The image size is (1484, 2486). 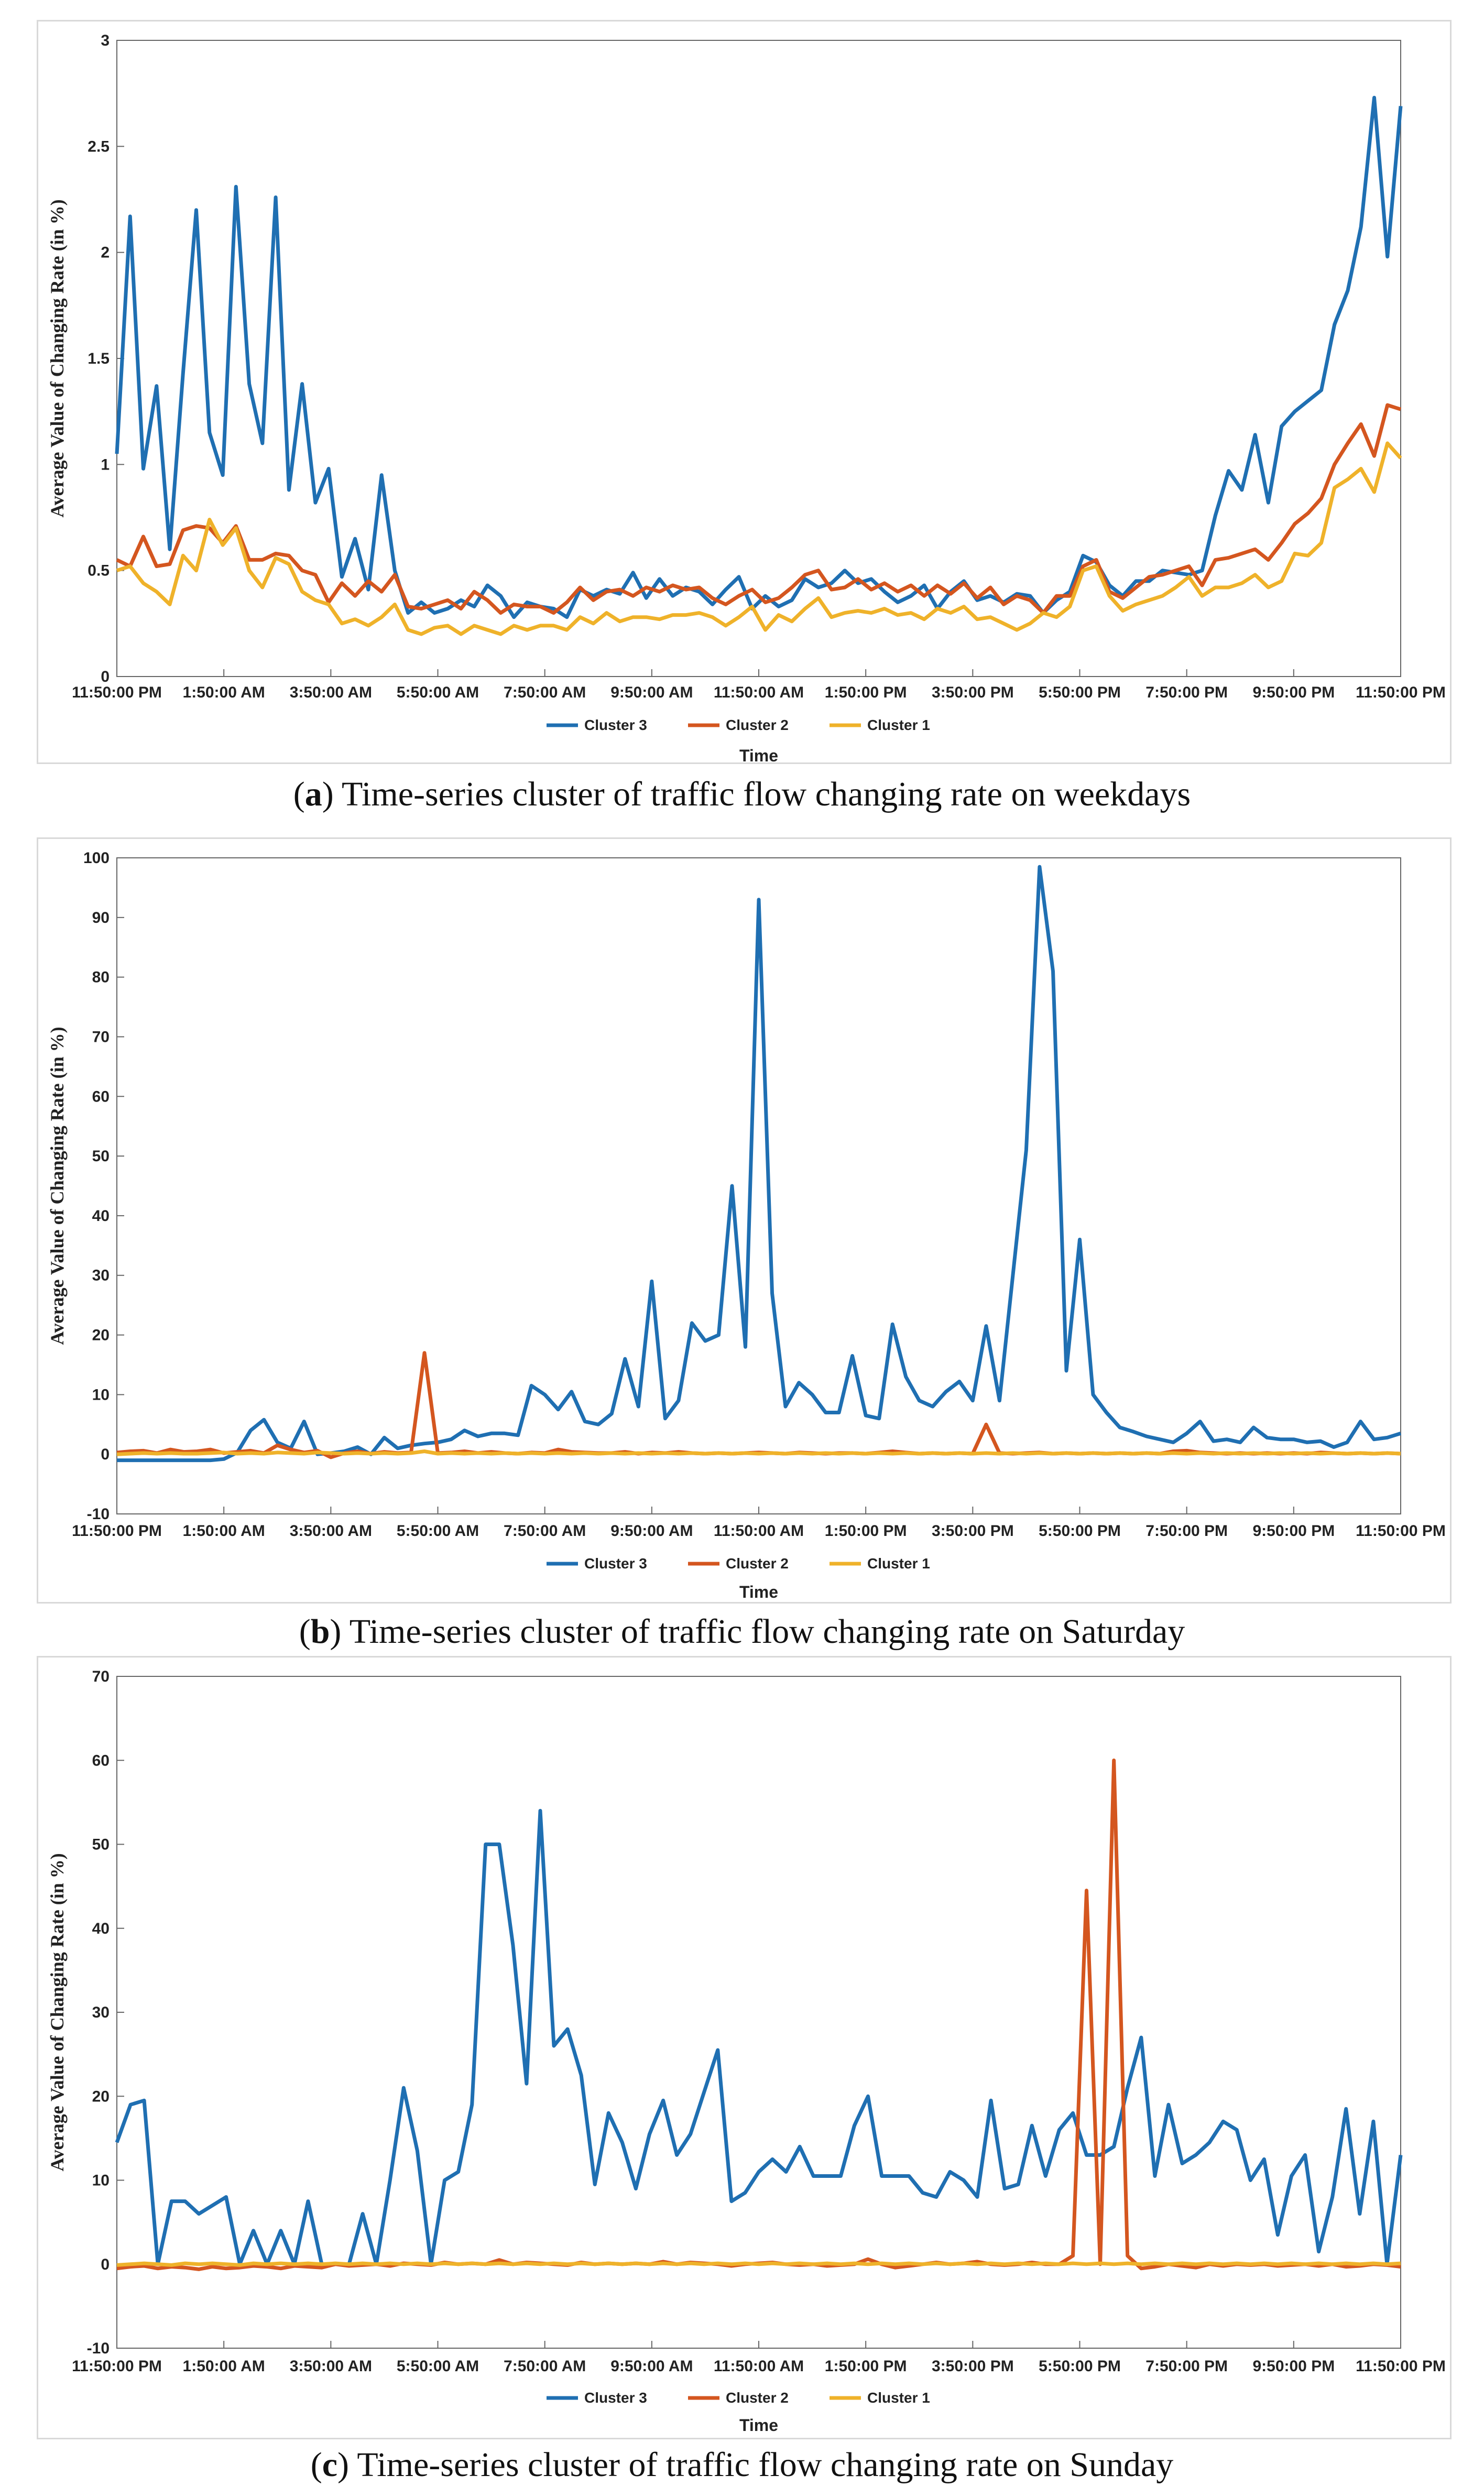 I want to click on y-tick-label: 2, so click(x=105, y=252).